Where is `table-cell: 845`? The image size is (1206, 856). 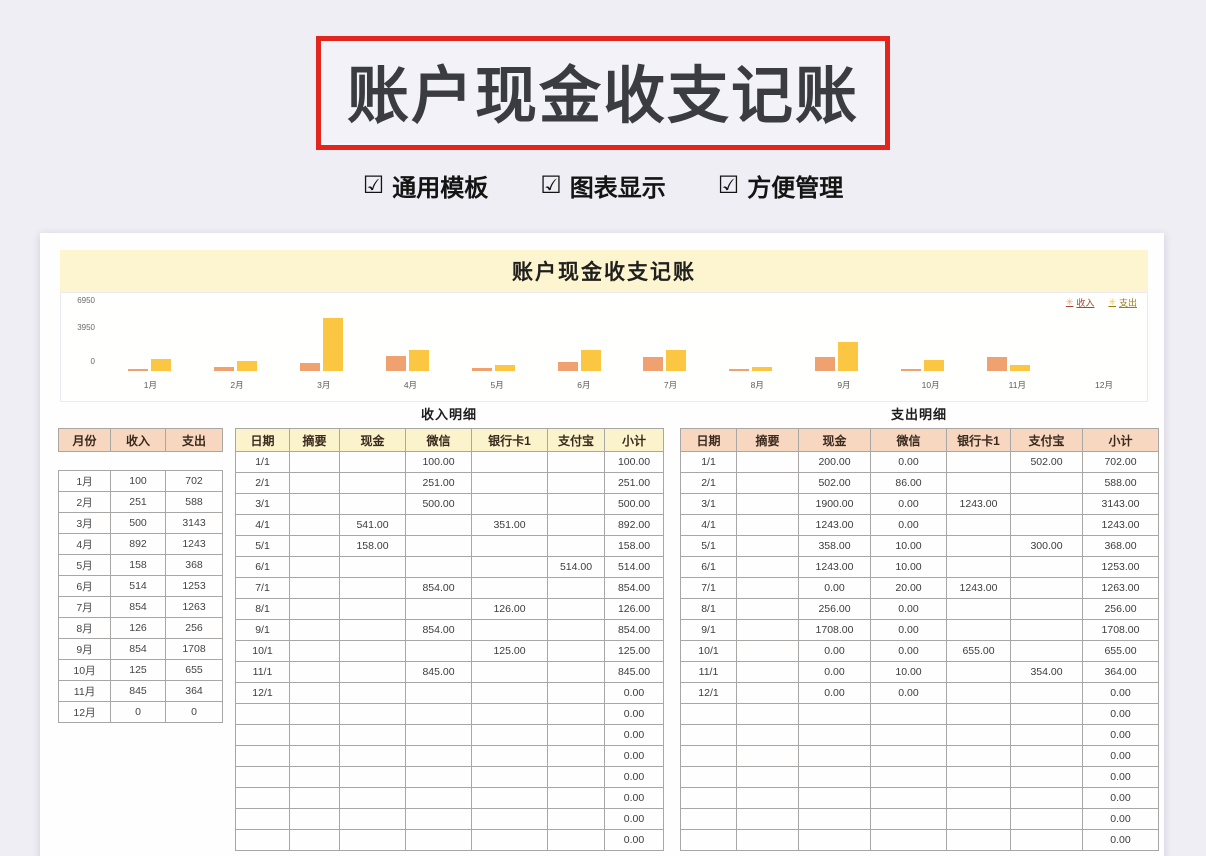
table-cell: 845 is located at coordinates (138, 691).